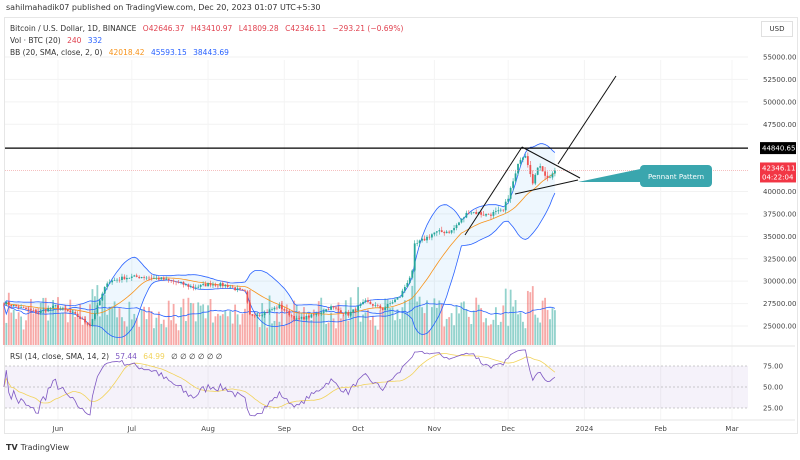  I want to click on bar-countdown-label: 04:22:04, so click(778, 177).